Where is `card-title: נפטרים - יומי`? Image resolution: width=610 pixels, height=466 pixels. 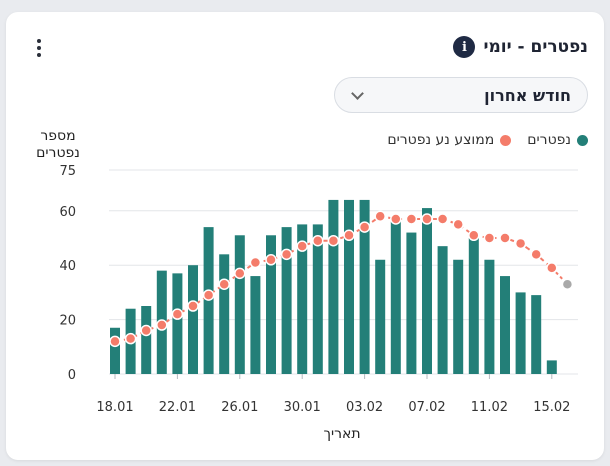
card-title: נפטרים - יומי is located at coordinates (535, 47).